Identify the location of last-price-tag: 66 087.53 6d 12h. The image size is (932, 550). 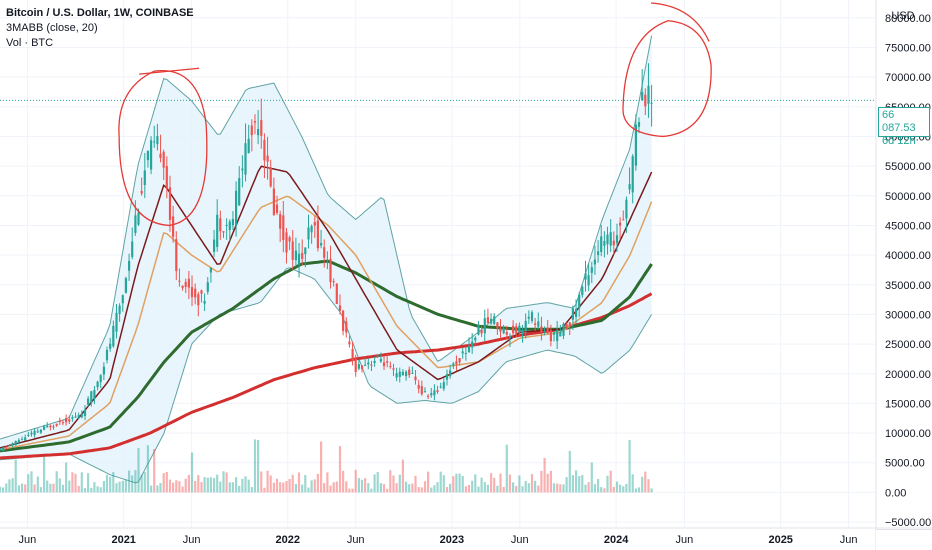
(904, 127).